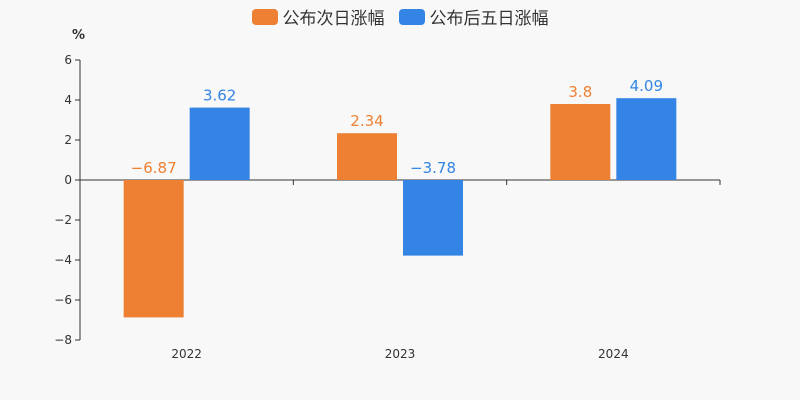  What do you see at coordinates (79, 35) in the screenshot?
I see `y-axis-unit: %` at bounding box center [79, 35].